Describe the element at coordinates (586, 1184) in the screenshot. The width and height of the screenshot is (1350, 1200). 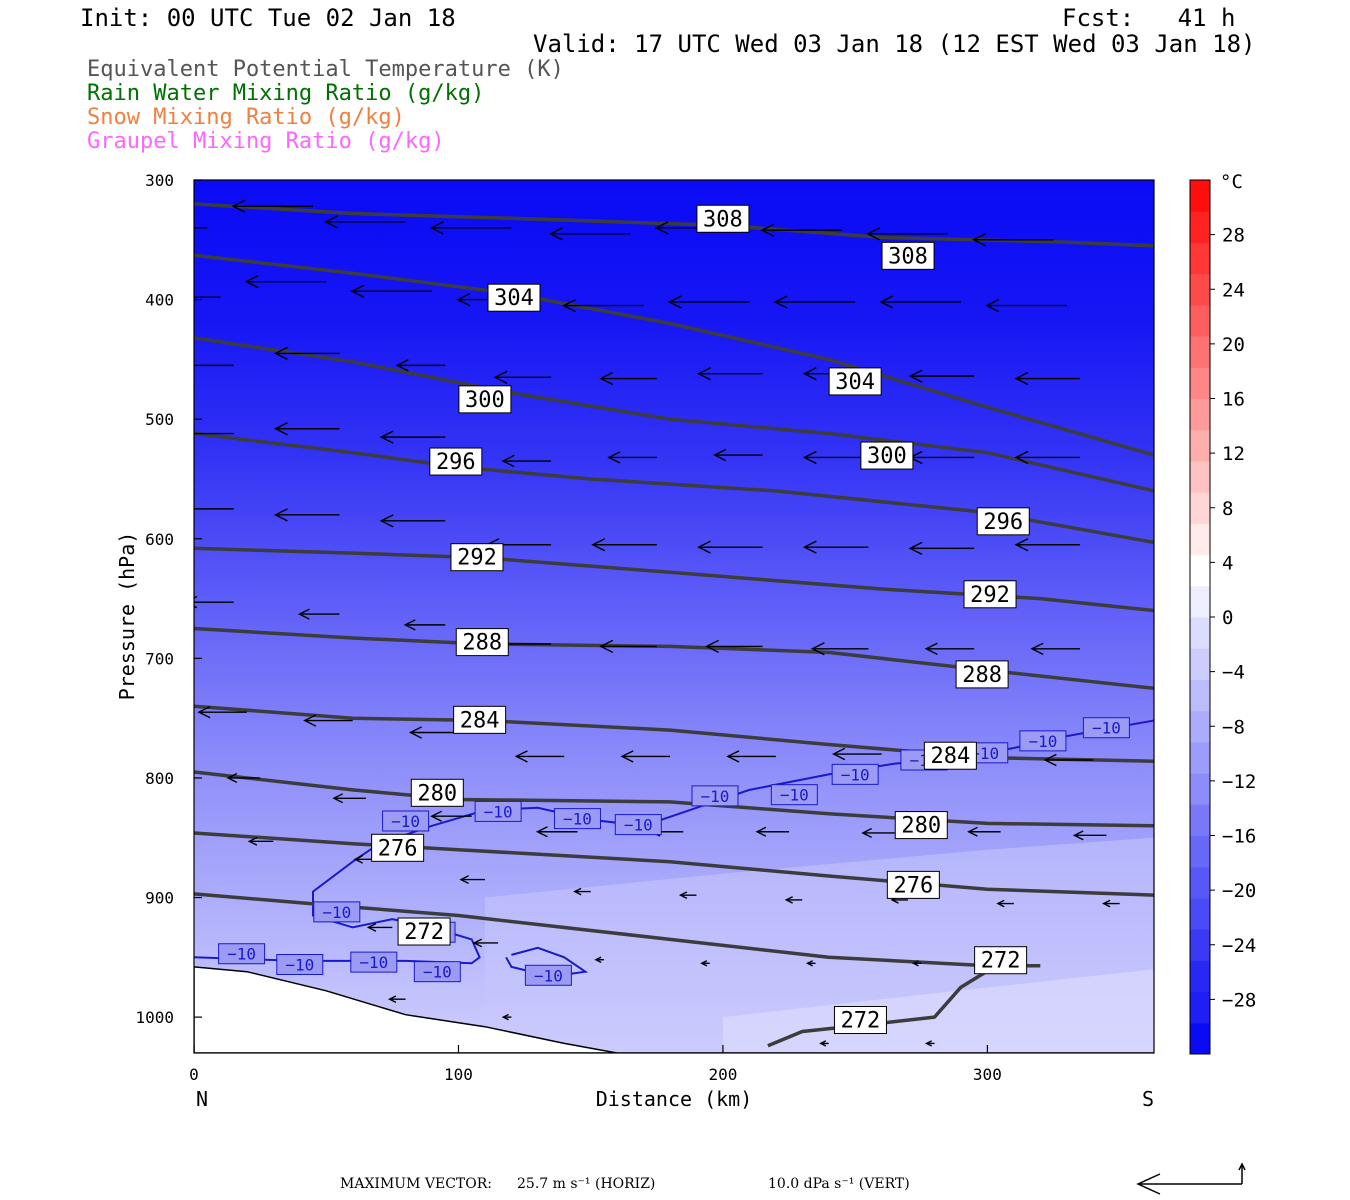
I see `max-vector-horiz: 25.7 m s⁻¹ (HORIZ)` at that location.